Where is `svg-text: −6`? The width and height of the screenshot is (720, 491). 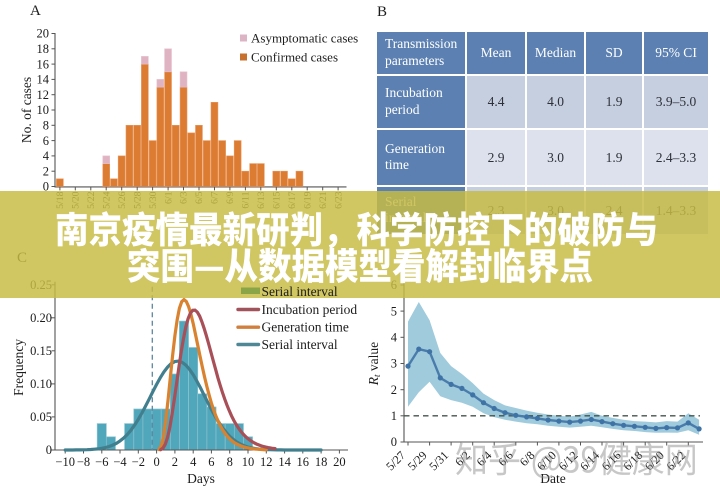 svg-text: −6 is located at coordinates (101, 462).